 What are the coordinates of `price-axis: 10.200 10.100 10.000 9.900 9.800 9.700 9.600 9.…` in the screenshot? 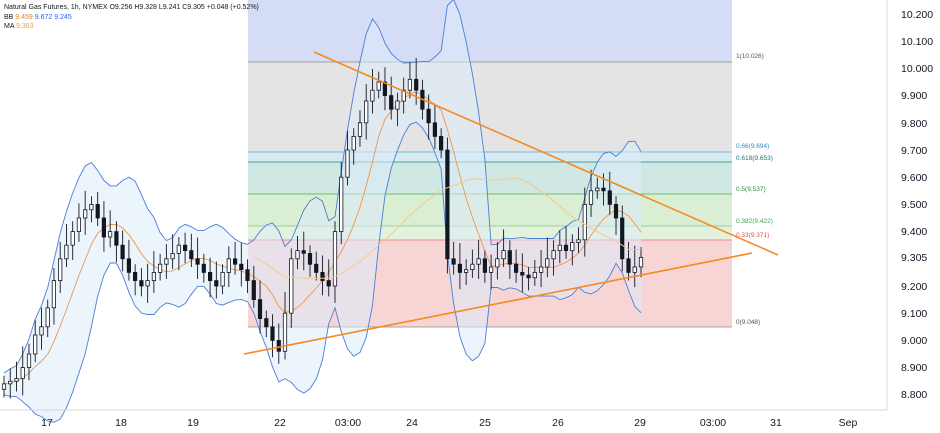 It's located at (917, 205).